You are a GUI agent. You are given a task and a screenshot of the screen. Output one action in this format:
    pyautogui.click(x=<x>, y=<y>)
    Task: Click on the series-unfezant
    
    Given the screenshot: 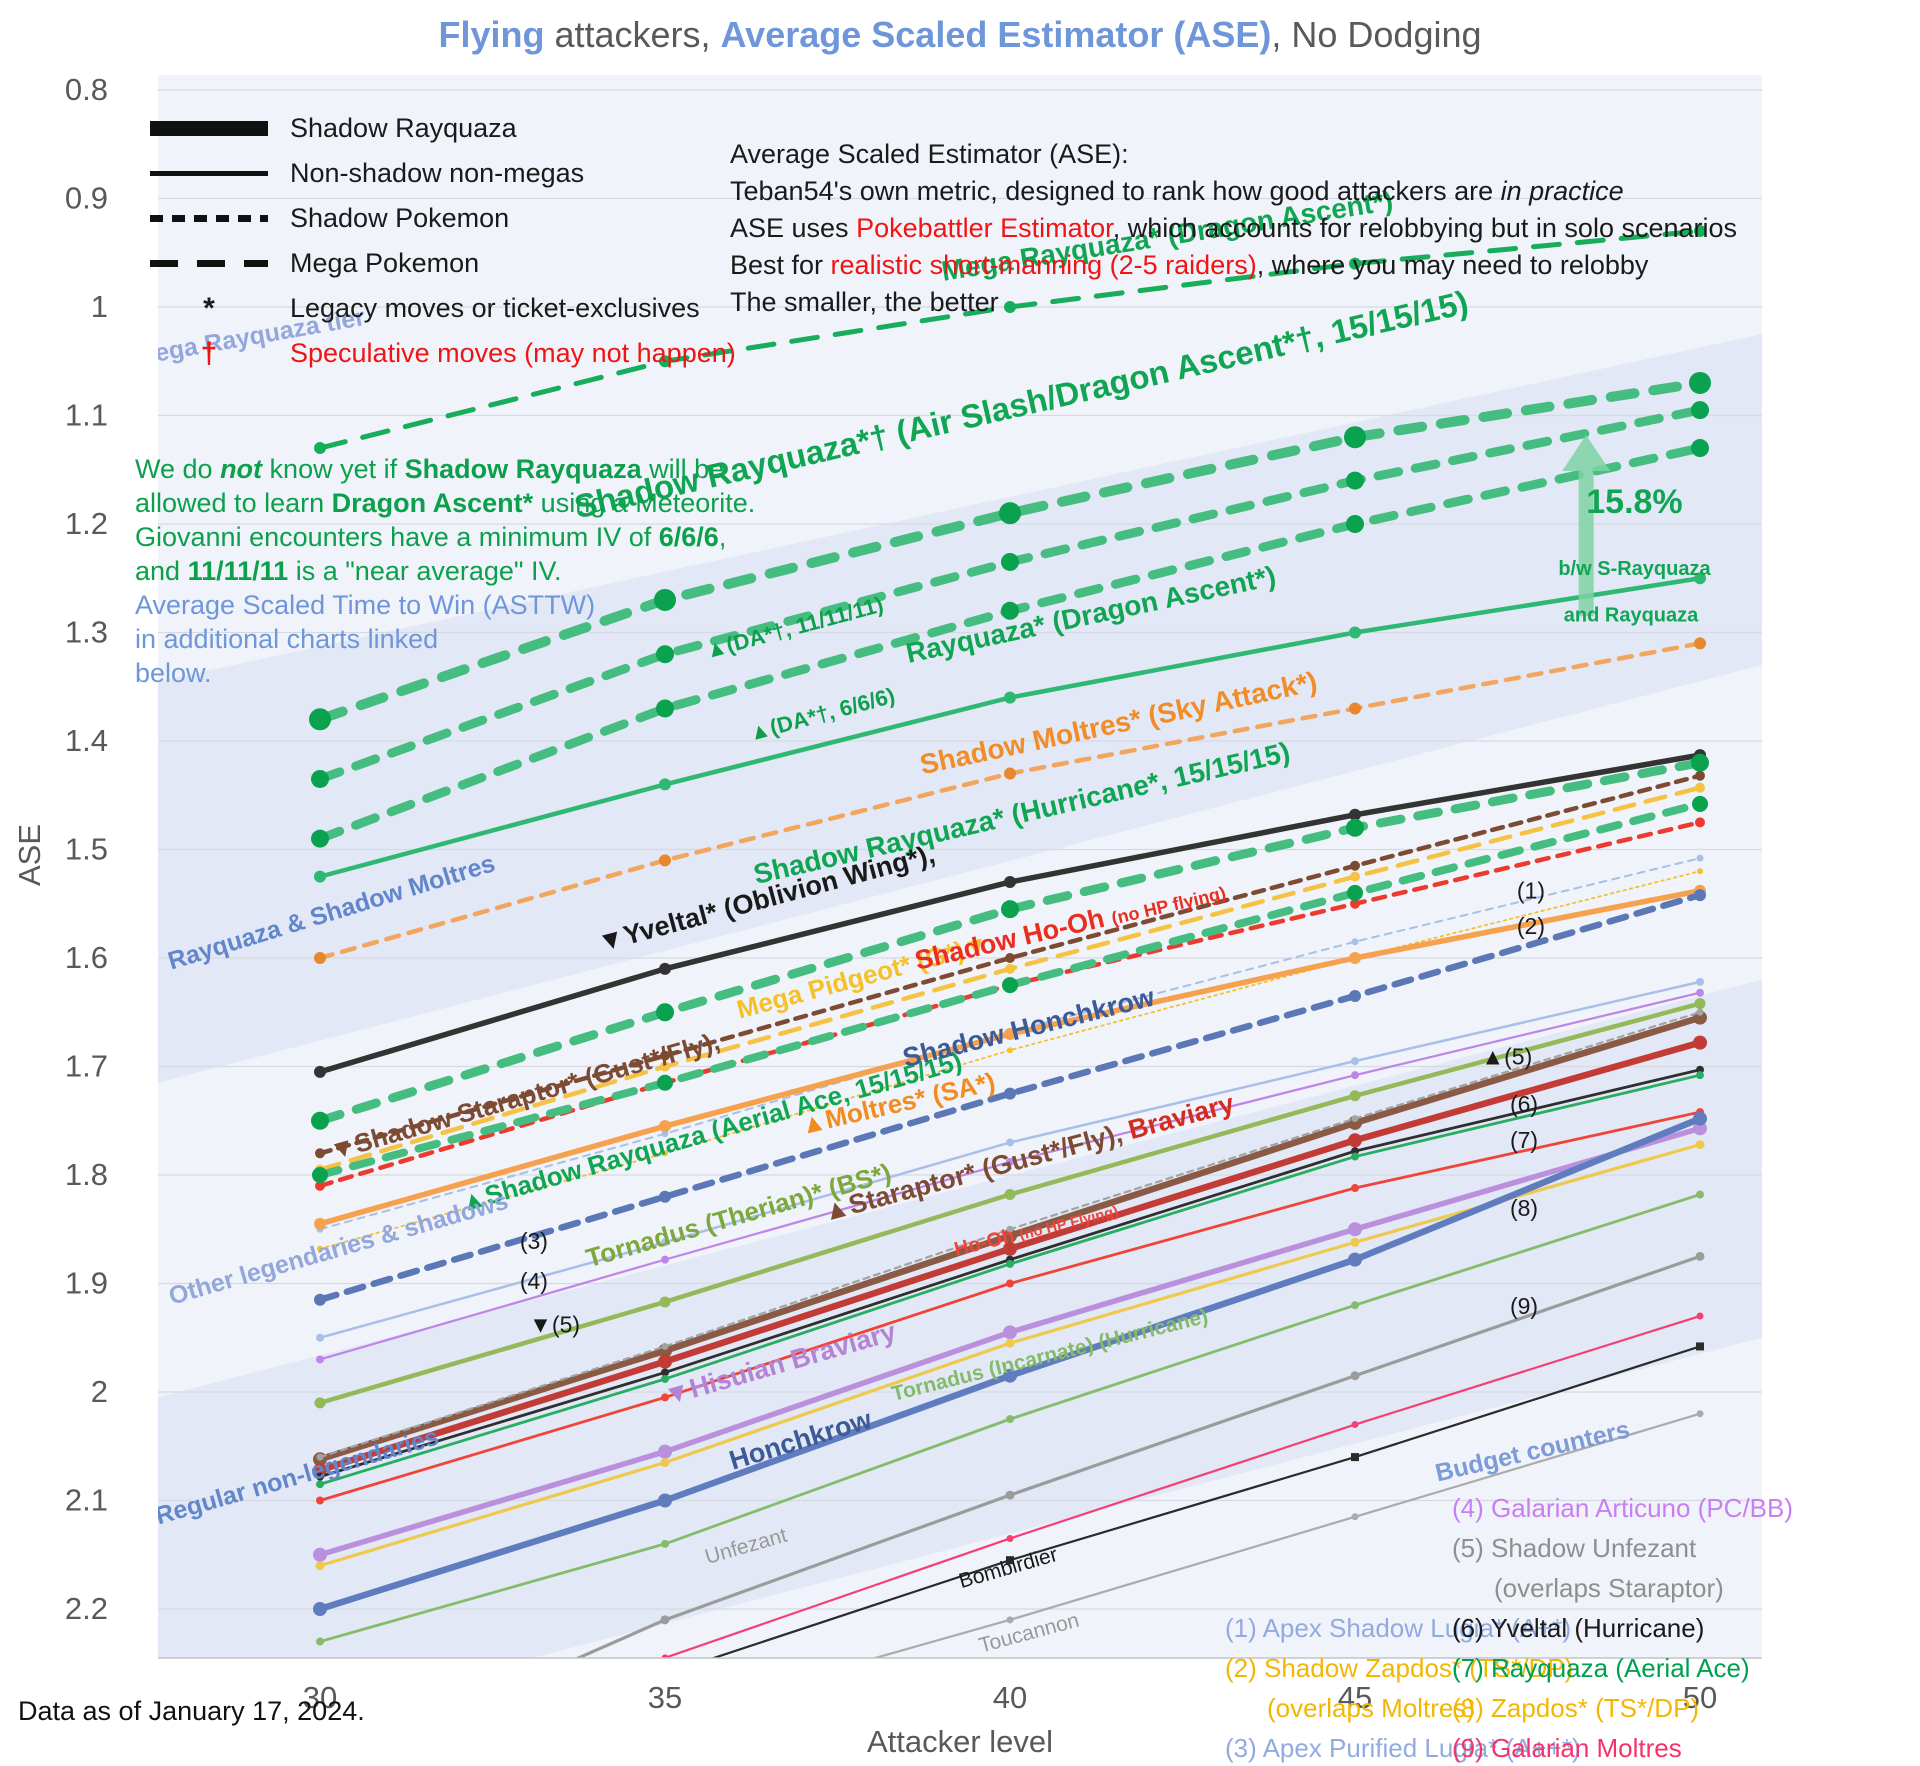 What is the action you would take?
    pyautogui.click(x=1139, y=1454)
    